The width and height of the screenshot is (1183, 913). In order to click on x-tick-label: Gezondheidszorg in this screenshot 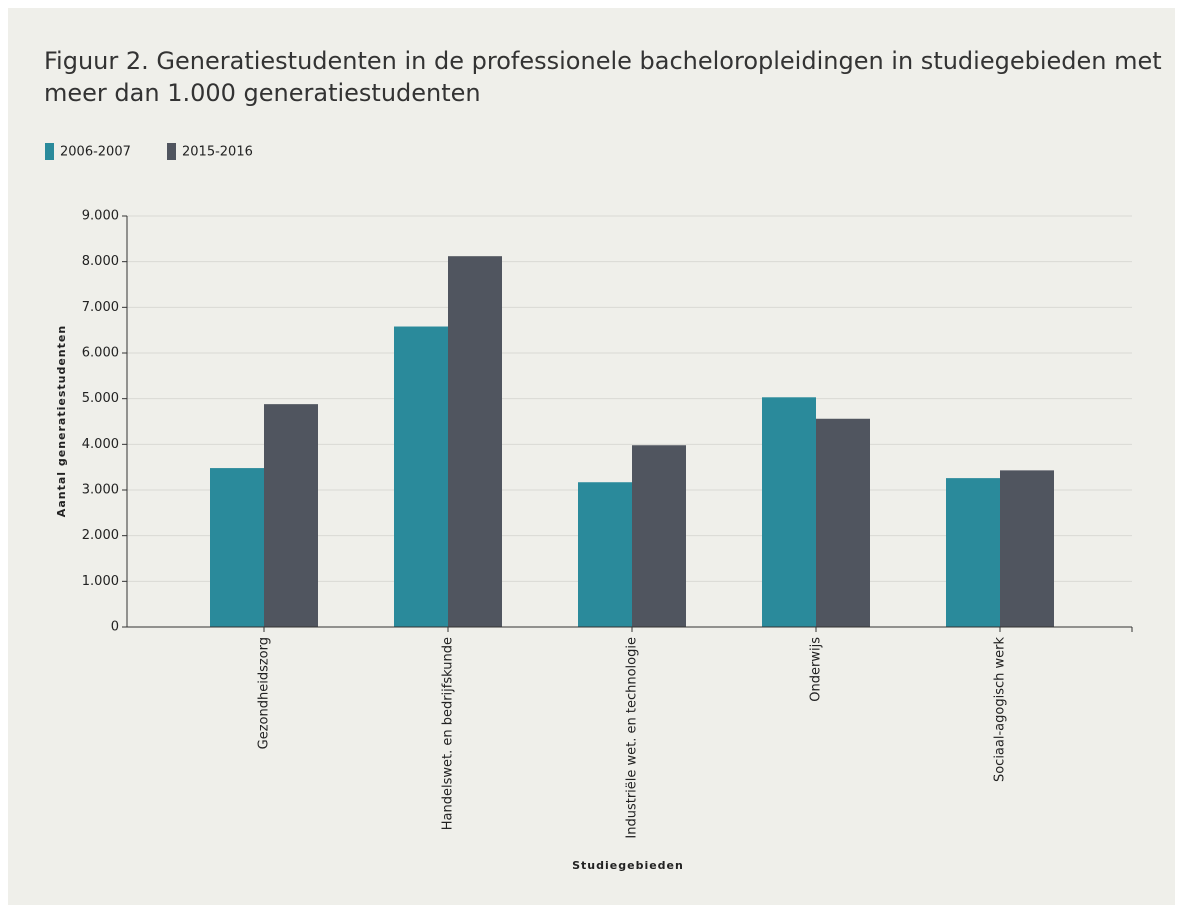, I will do `click(264, 693)`.